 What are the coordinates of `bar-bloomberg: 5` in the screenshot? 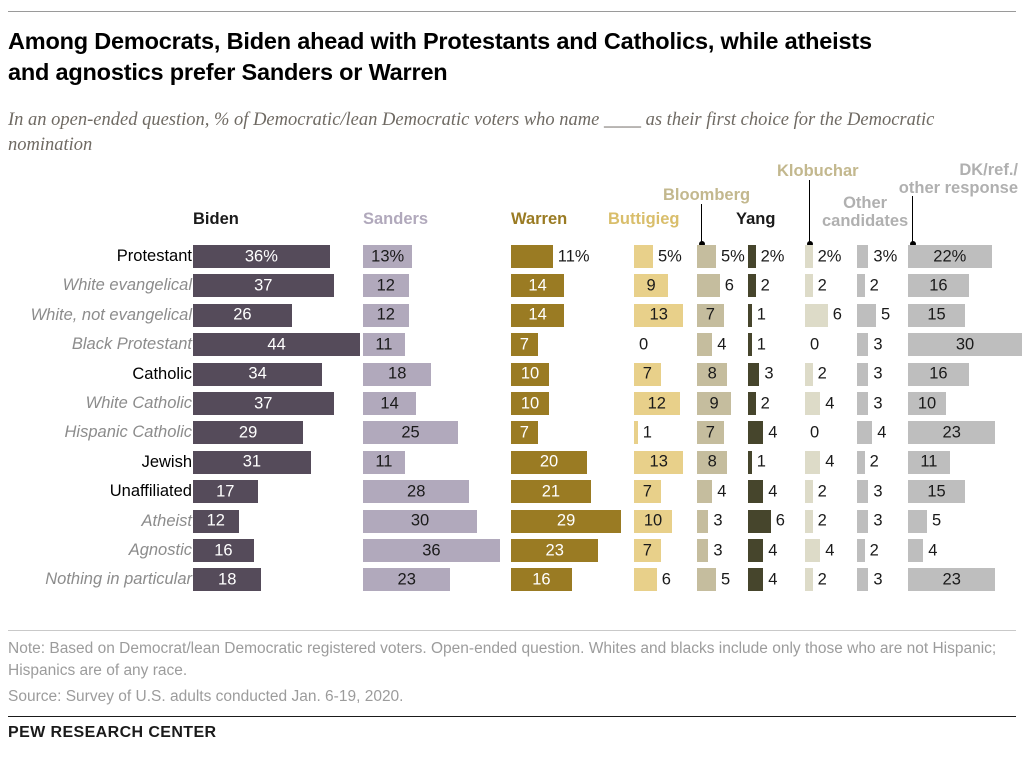 It's located at (713, 580).